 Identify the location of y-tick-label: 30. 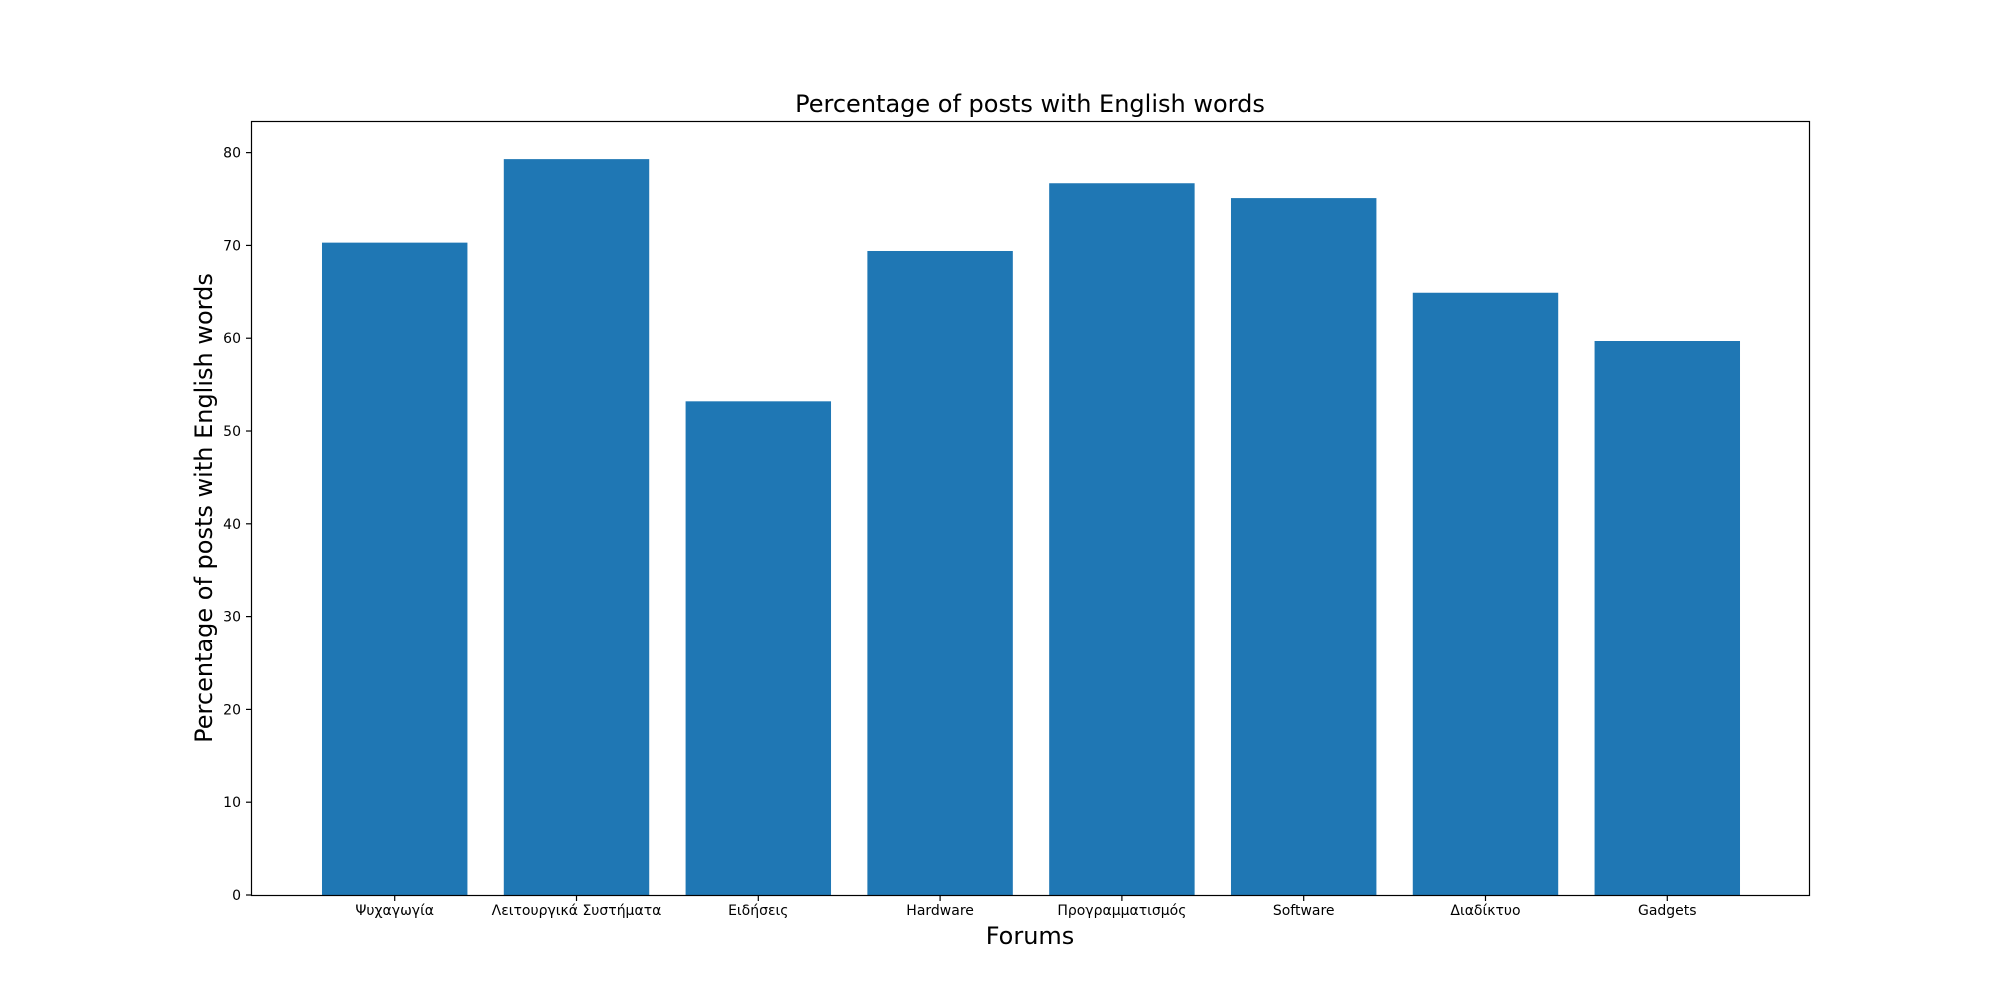
(232, 618).